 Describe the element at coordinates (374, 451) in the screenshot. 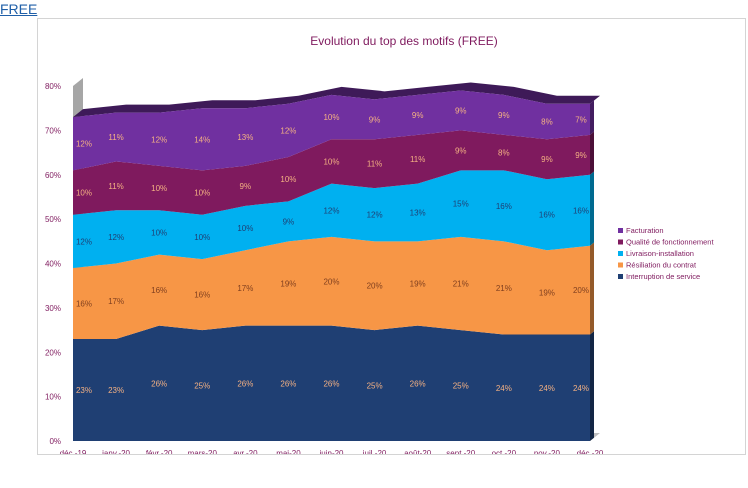

I see `x-tick-label: juil.-20` at that location.